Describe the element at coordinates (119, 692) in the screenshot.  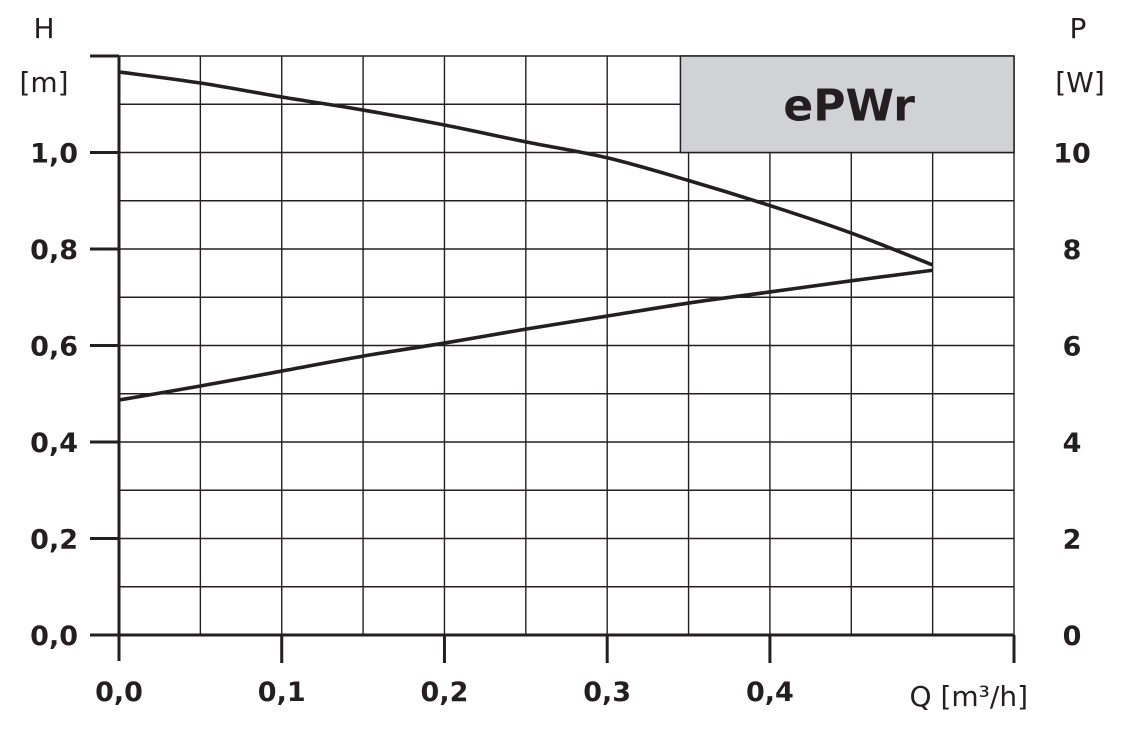
I see `x-tick-label: 0,0` at that location.